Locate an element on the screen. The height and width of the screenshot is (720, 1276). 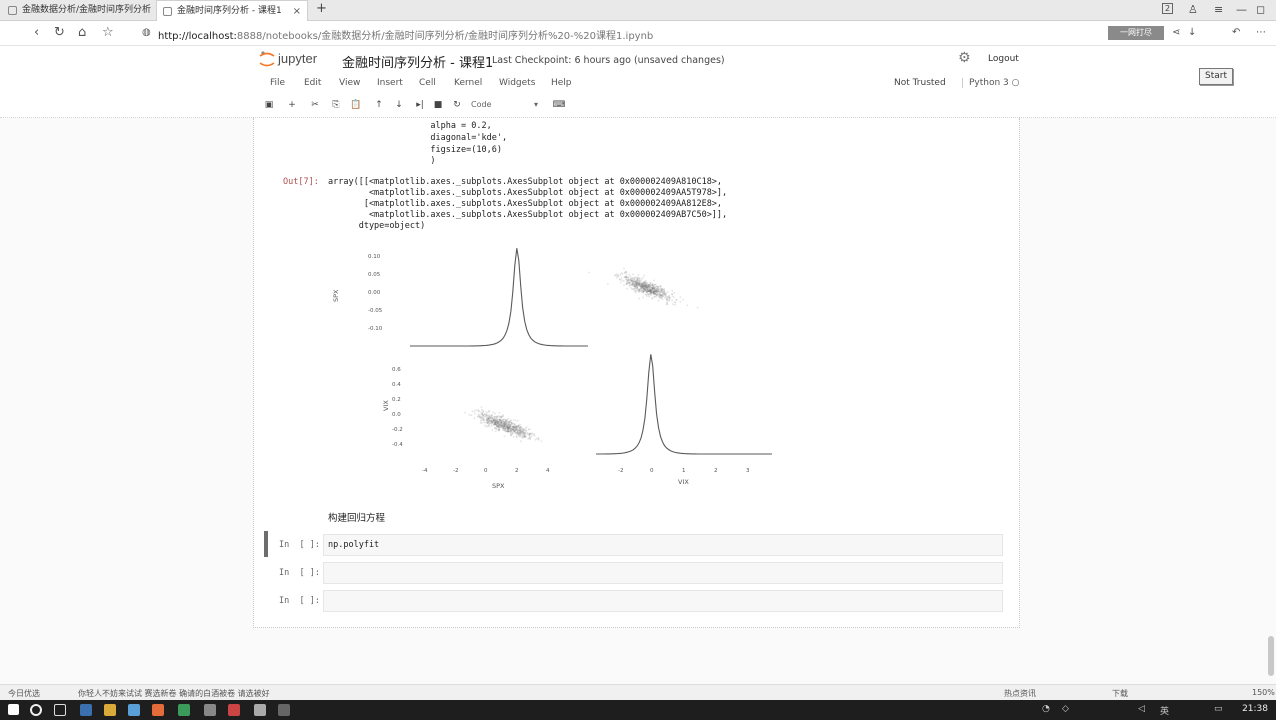
code-line: alpha = 0.2, is located at coordinates (410, 126).